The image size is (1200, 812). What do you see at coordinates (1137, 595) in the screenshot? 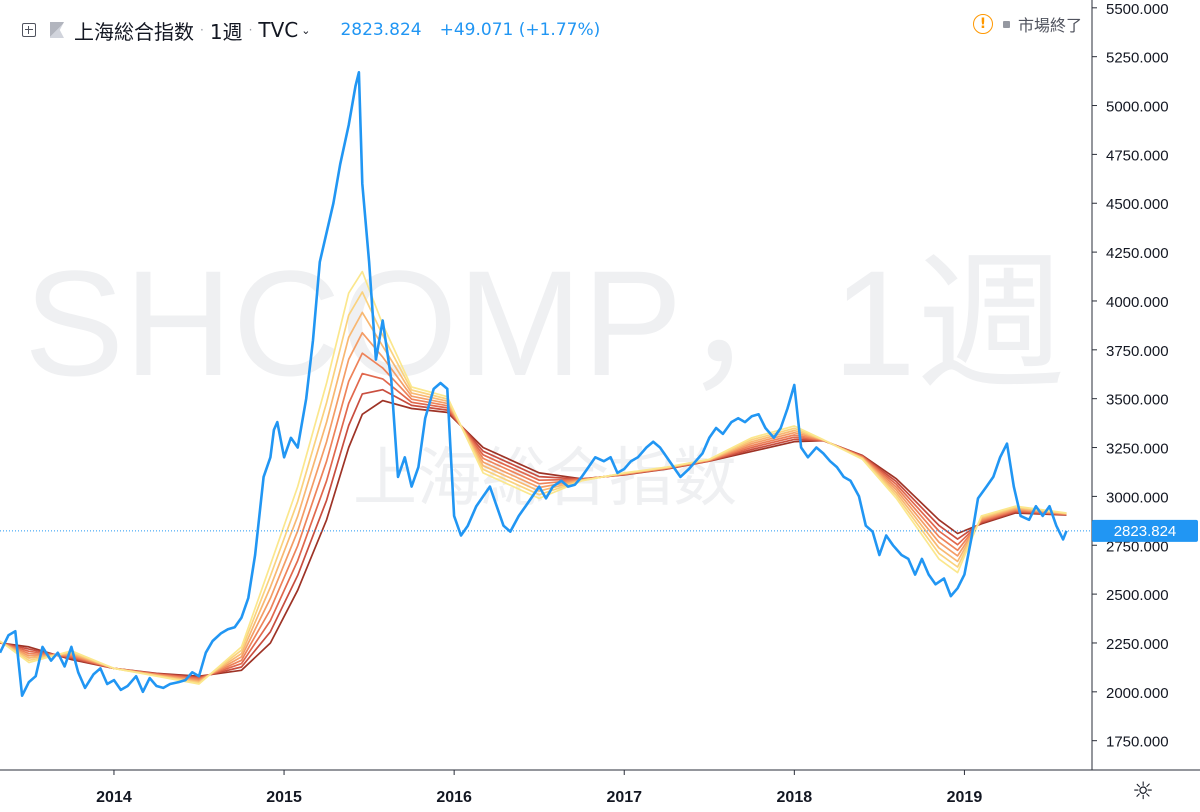
I see `price-tick-label: 2500.000` at bounding box center [1137, 595].